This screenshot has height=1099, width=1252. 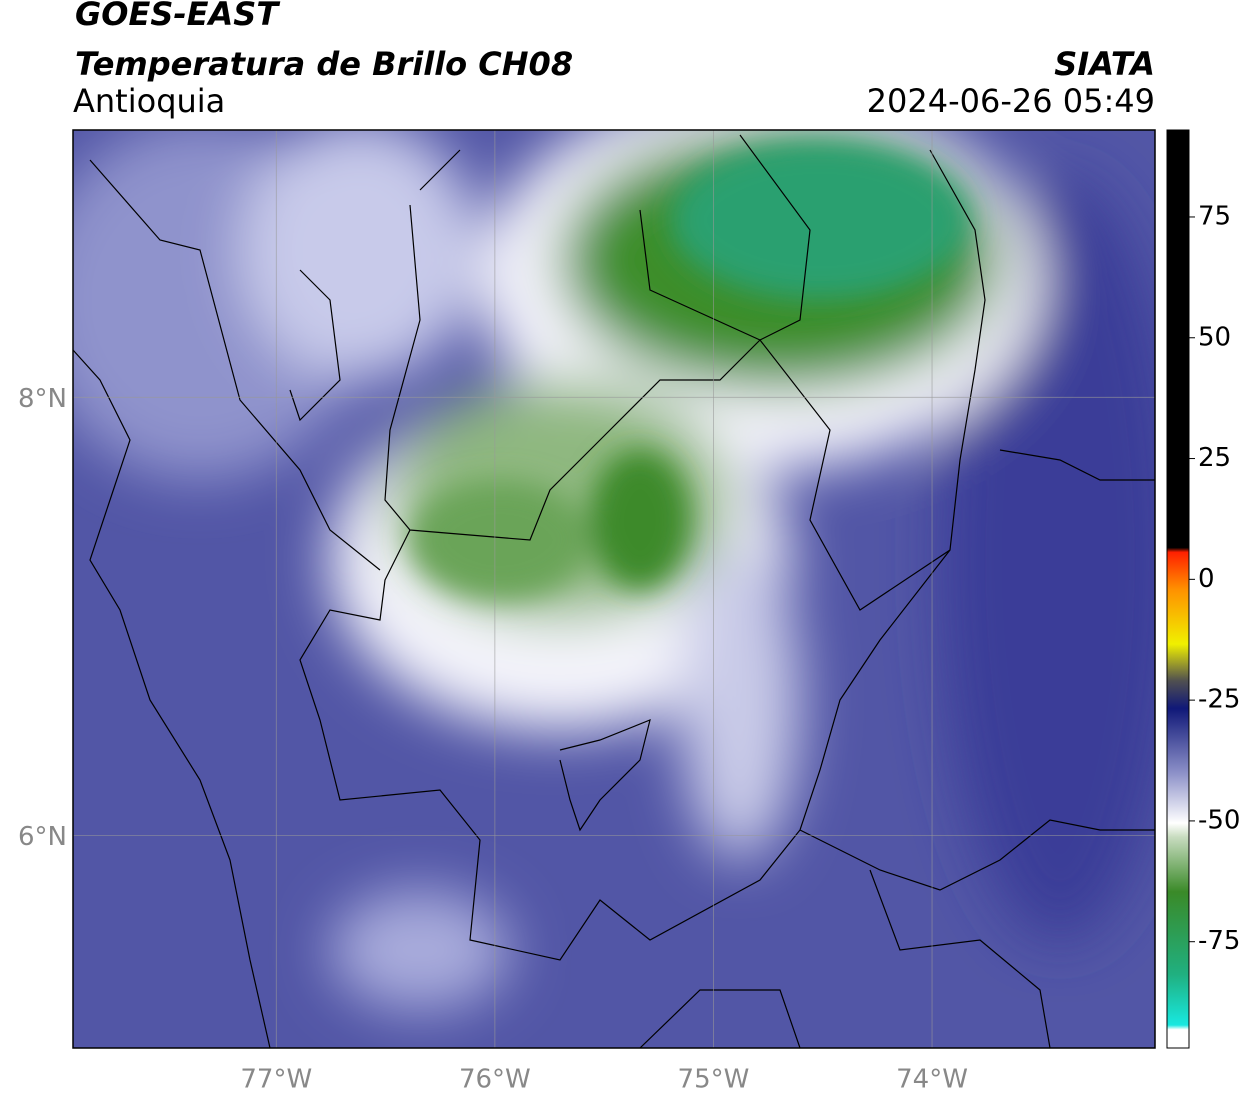 I want to click on colorbar-tick-label: -75, so click(x=1219, y=941).